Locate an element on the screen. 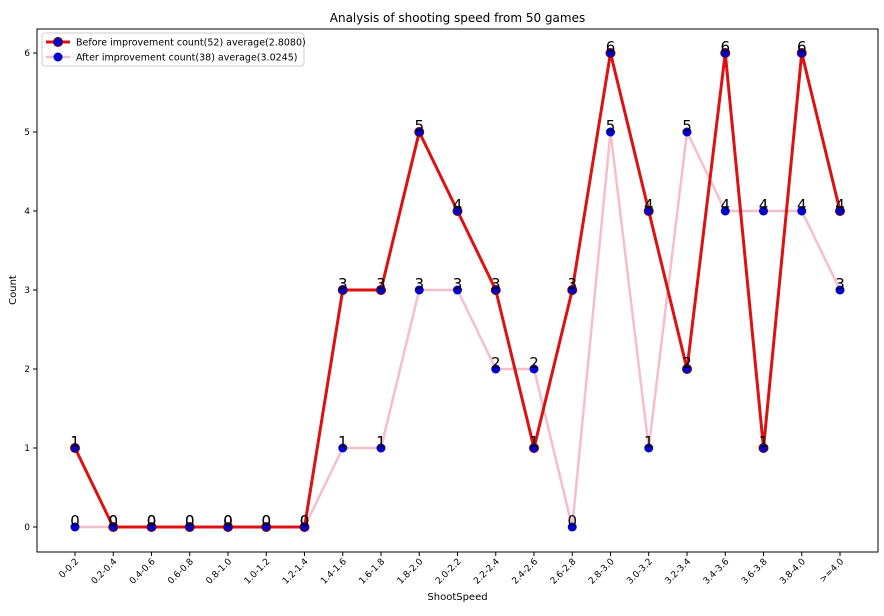  y-tick-label: 0 is located at coordinates (27, 528).